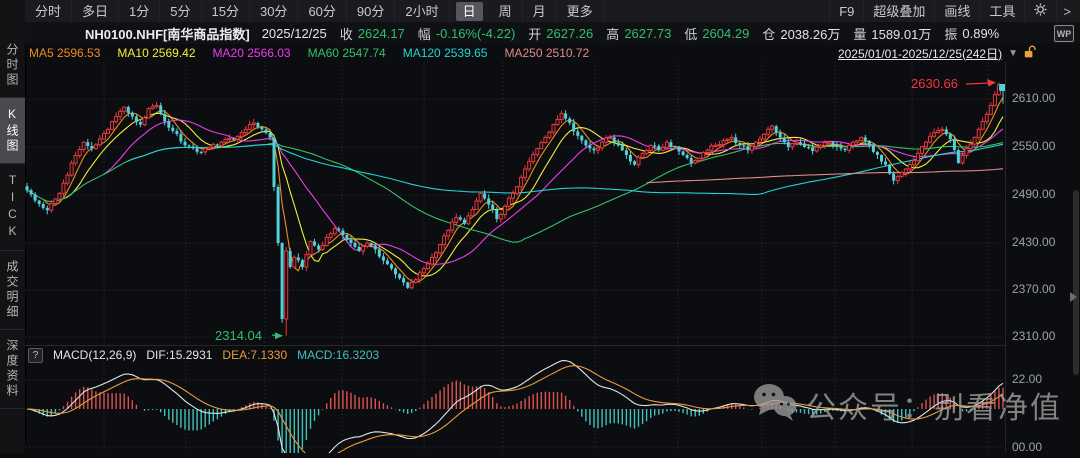 This screenshot has height=458, width=1080. What do you see at coordinates (1027, 447) in the screenshot?
I see `macd-axis-bottom-label: 00.00` at bounding box center [1027, 447].